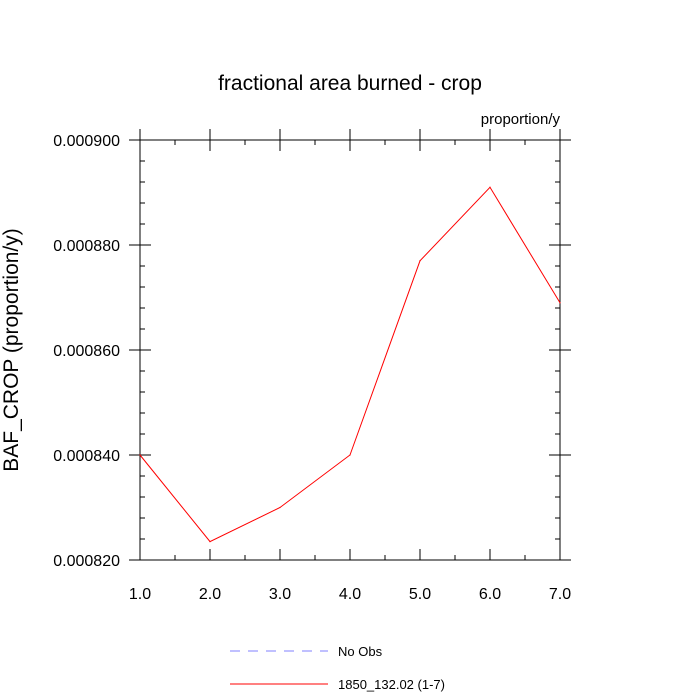 This screenshot has height=700, width=700. What do you see at coordinates (391, 684) in the screenshot?
I see `legend-label: 1850_132.02 (1-7)` at bounding box center [391, 684].